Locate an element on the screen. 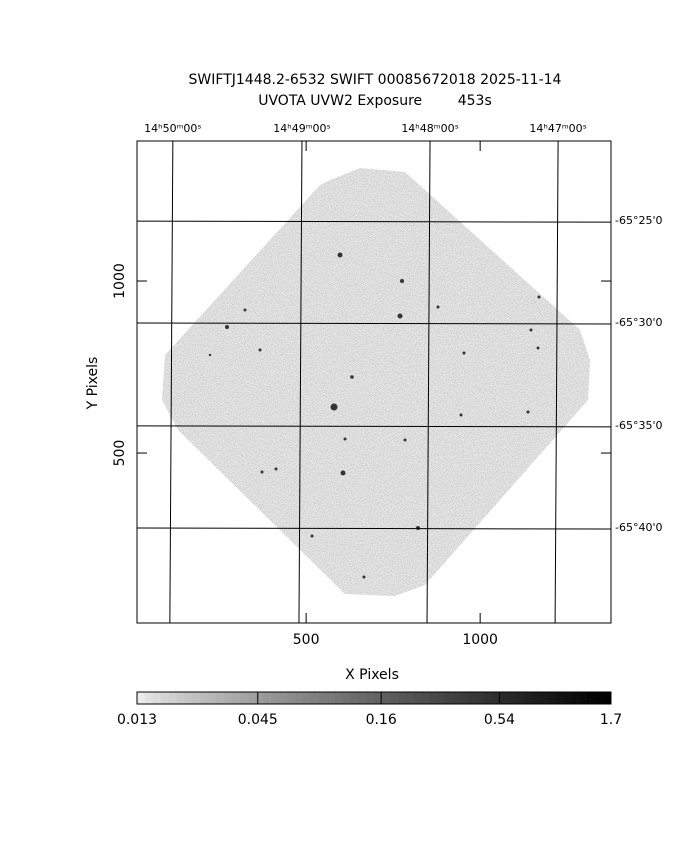  x-tick-label: 1000 is located at coordinates (480, 640).